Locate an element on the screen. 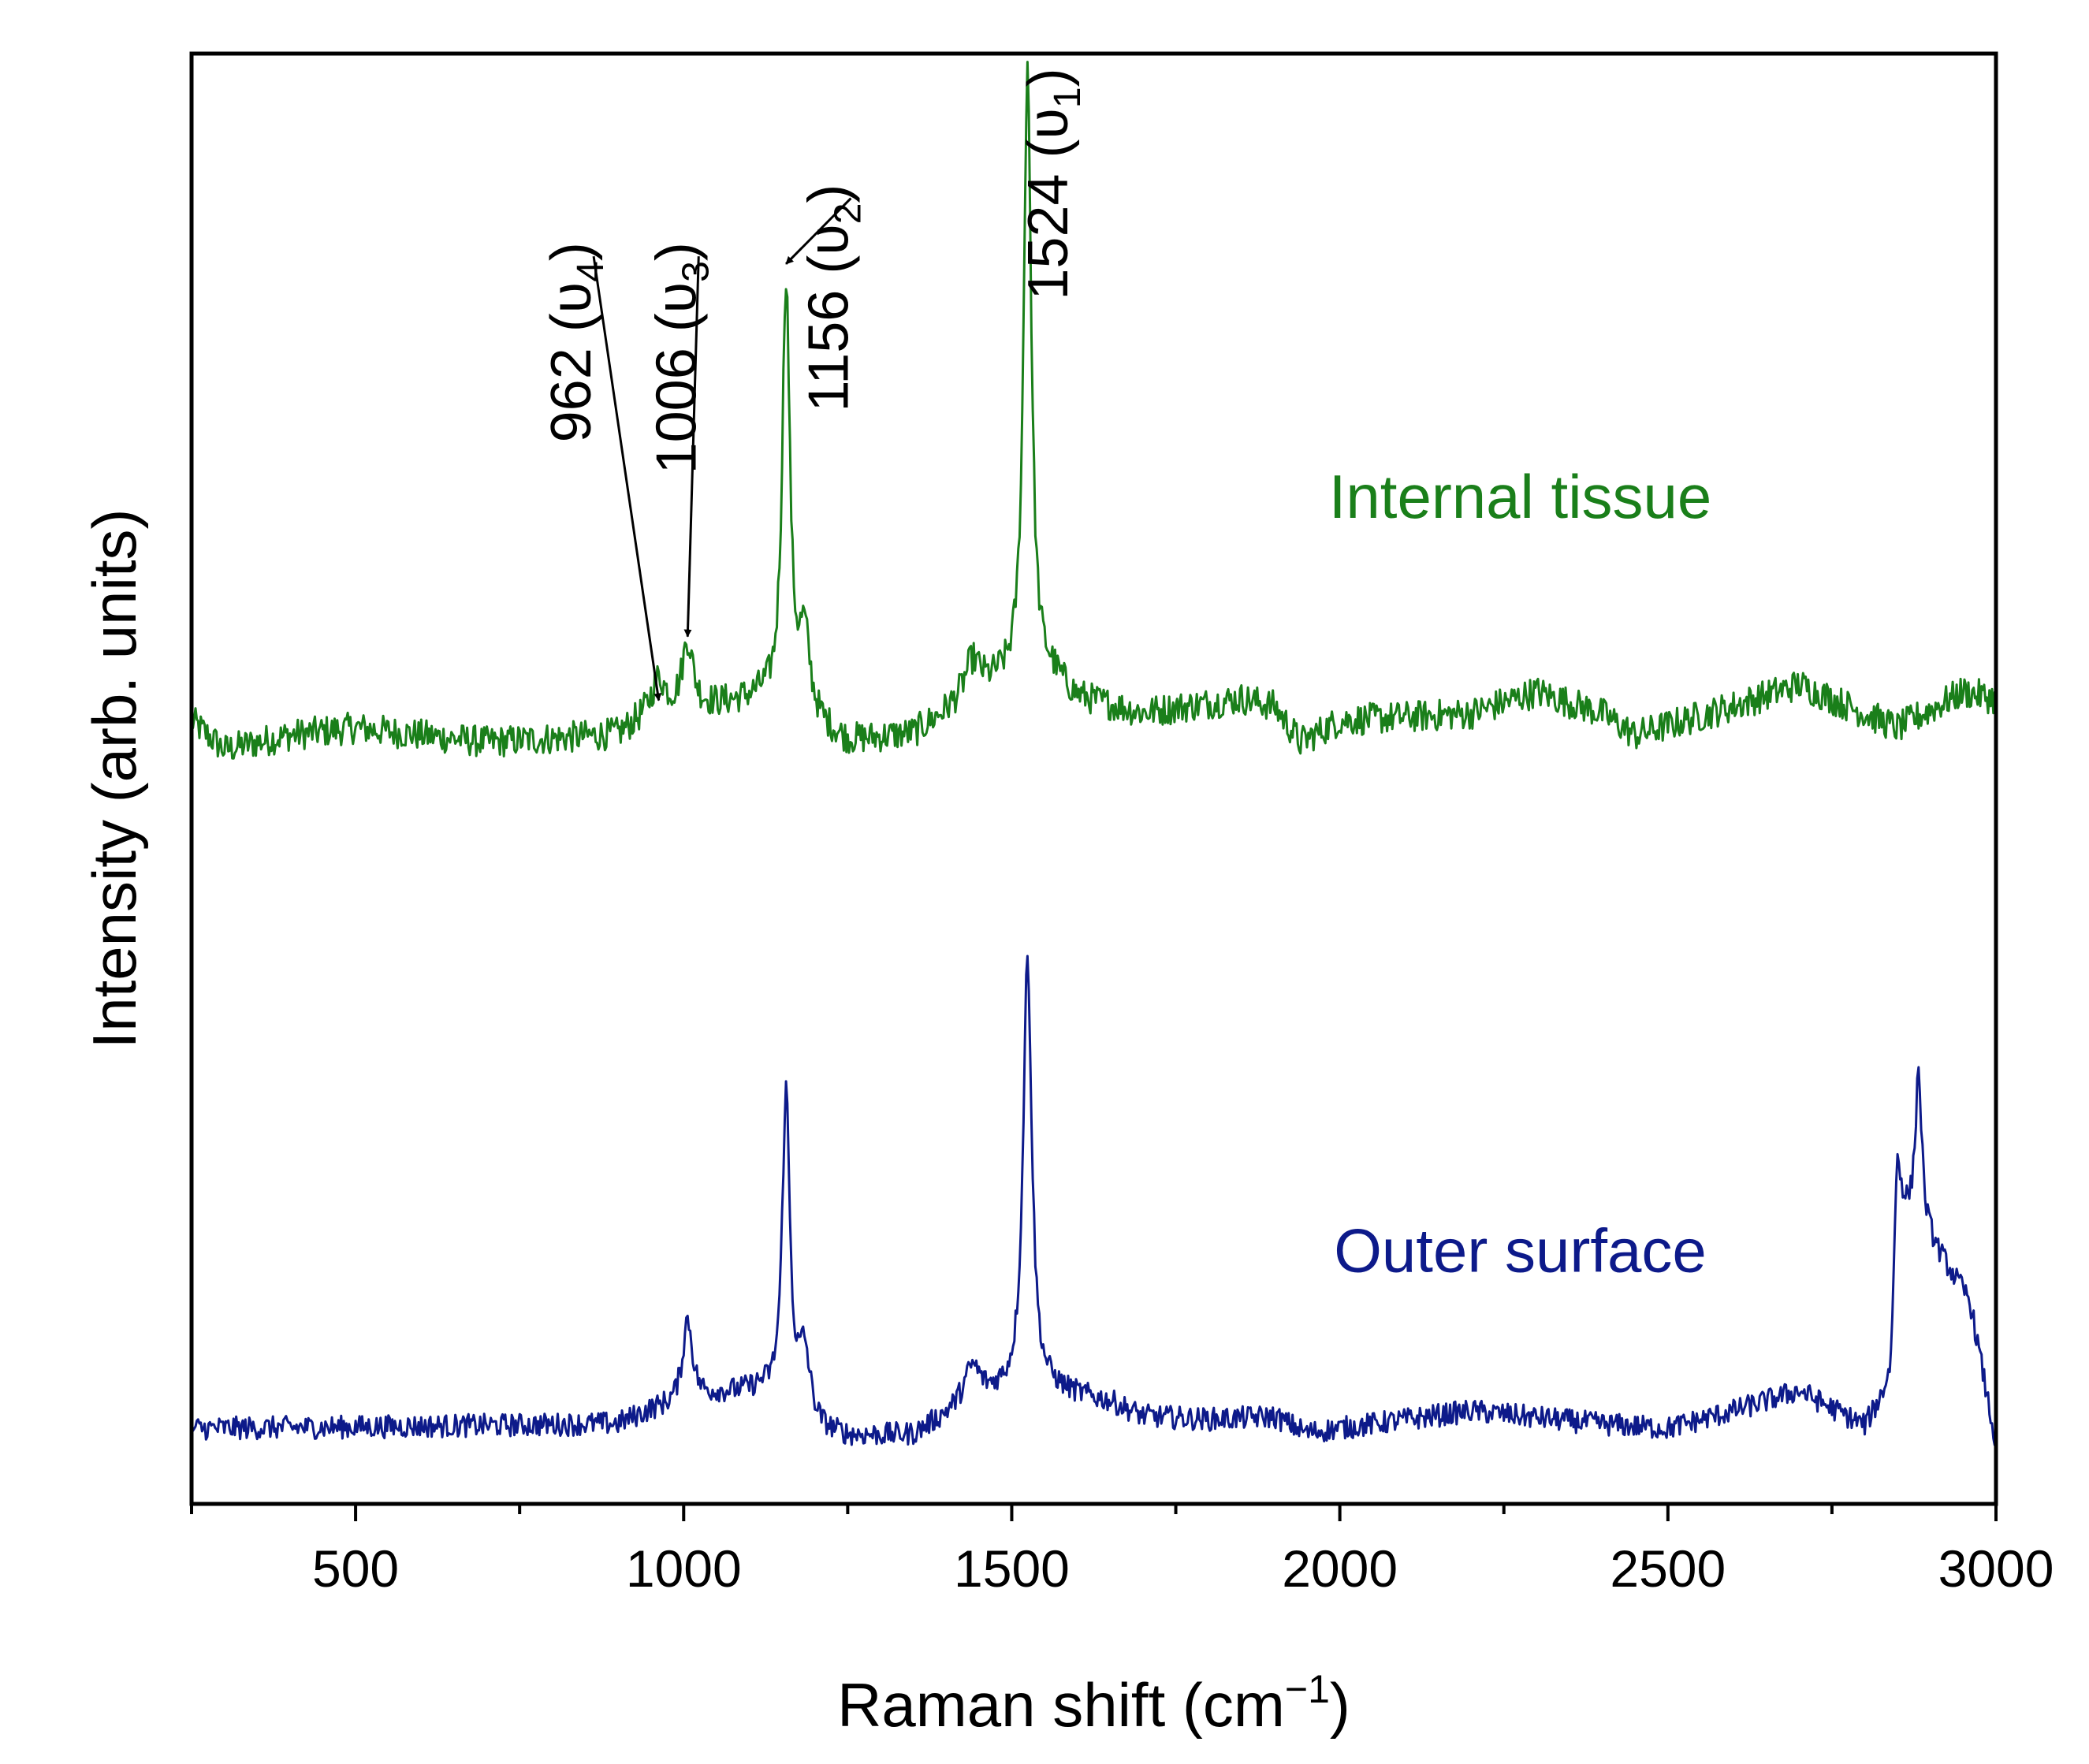 This screenshot has height=1764, width=2089. x-axis-title: Raman shift (cm−1) is located at coordinates (1093, 1703).